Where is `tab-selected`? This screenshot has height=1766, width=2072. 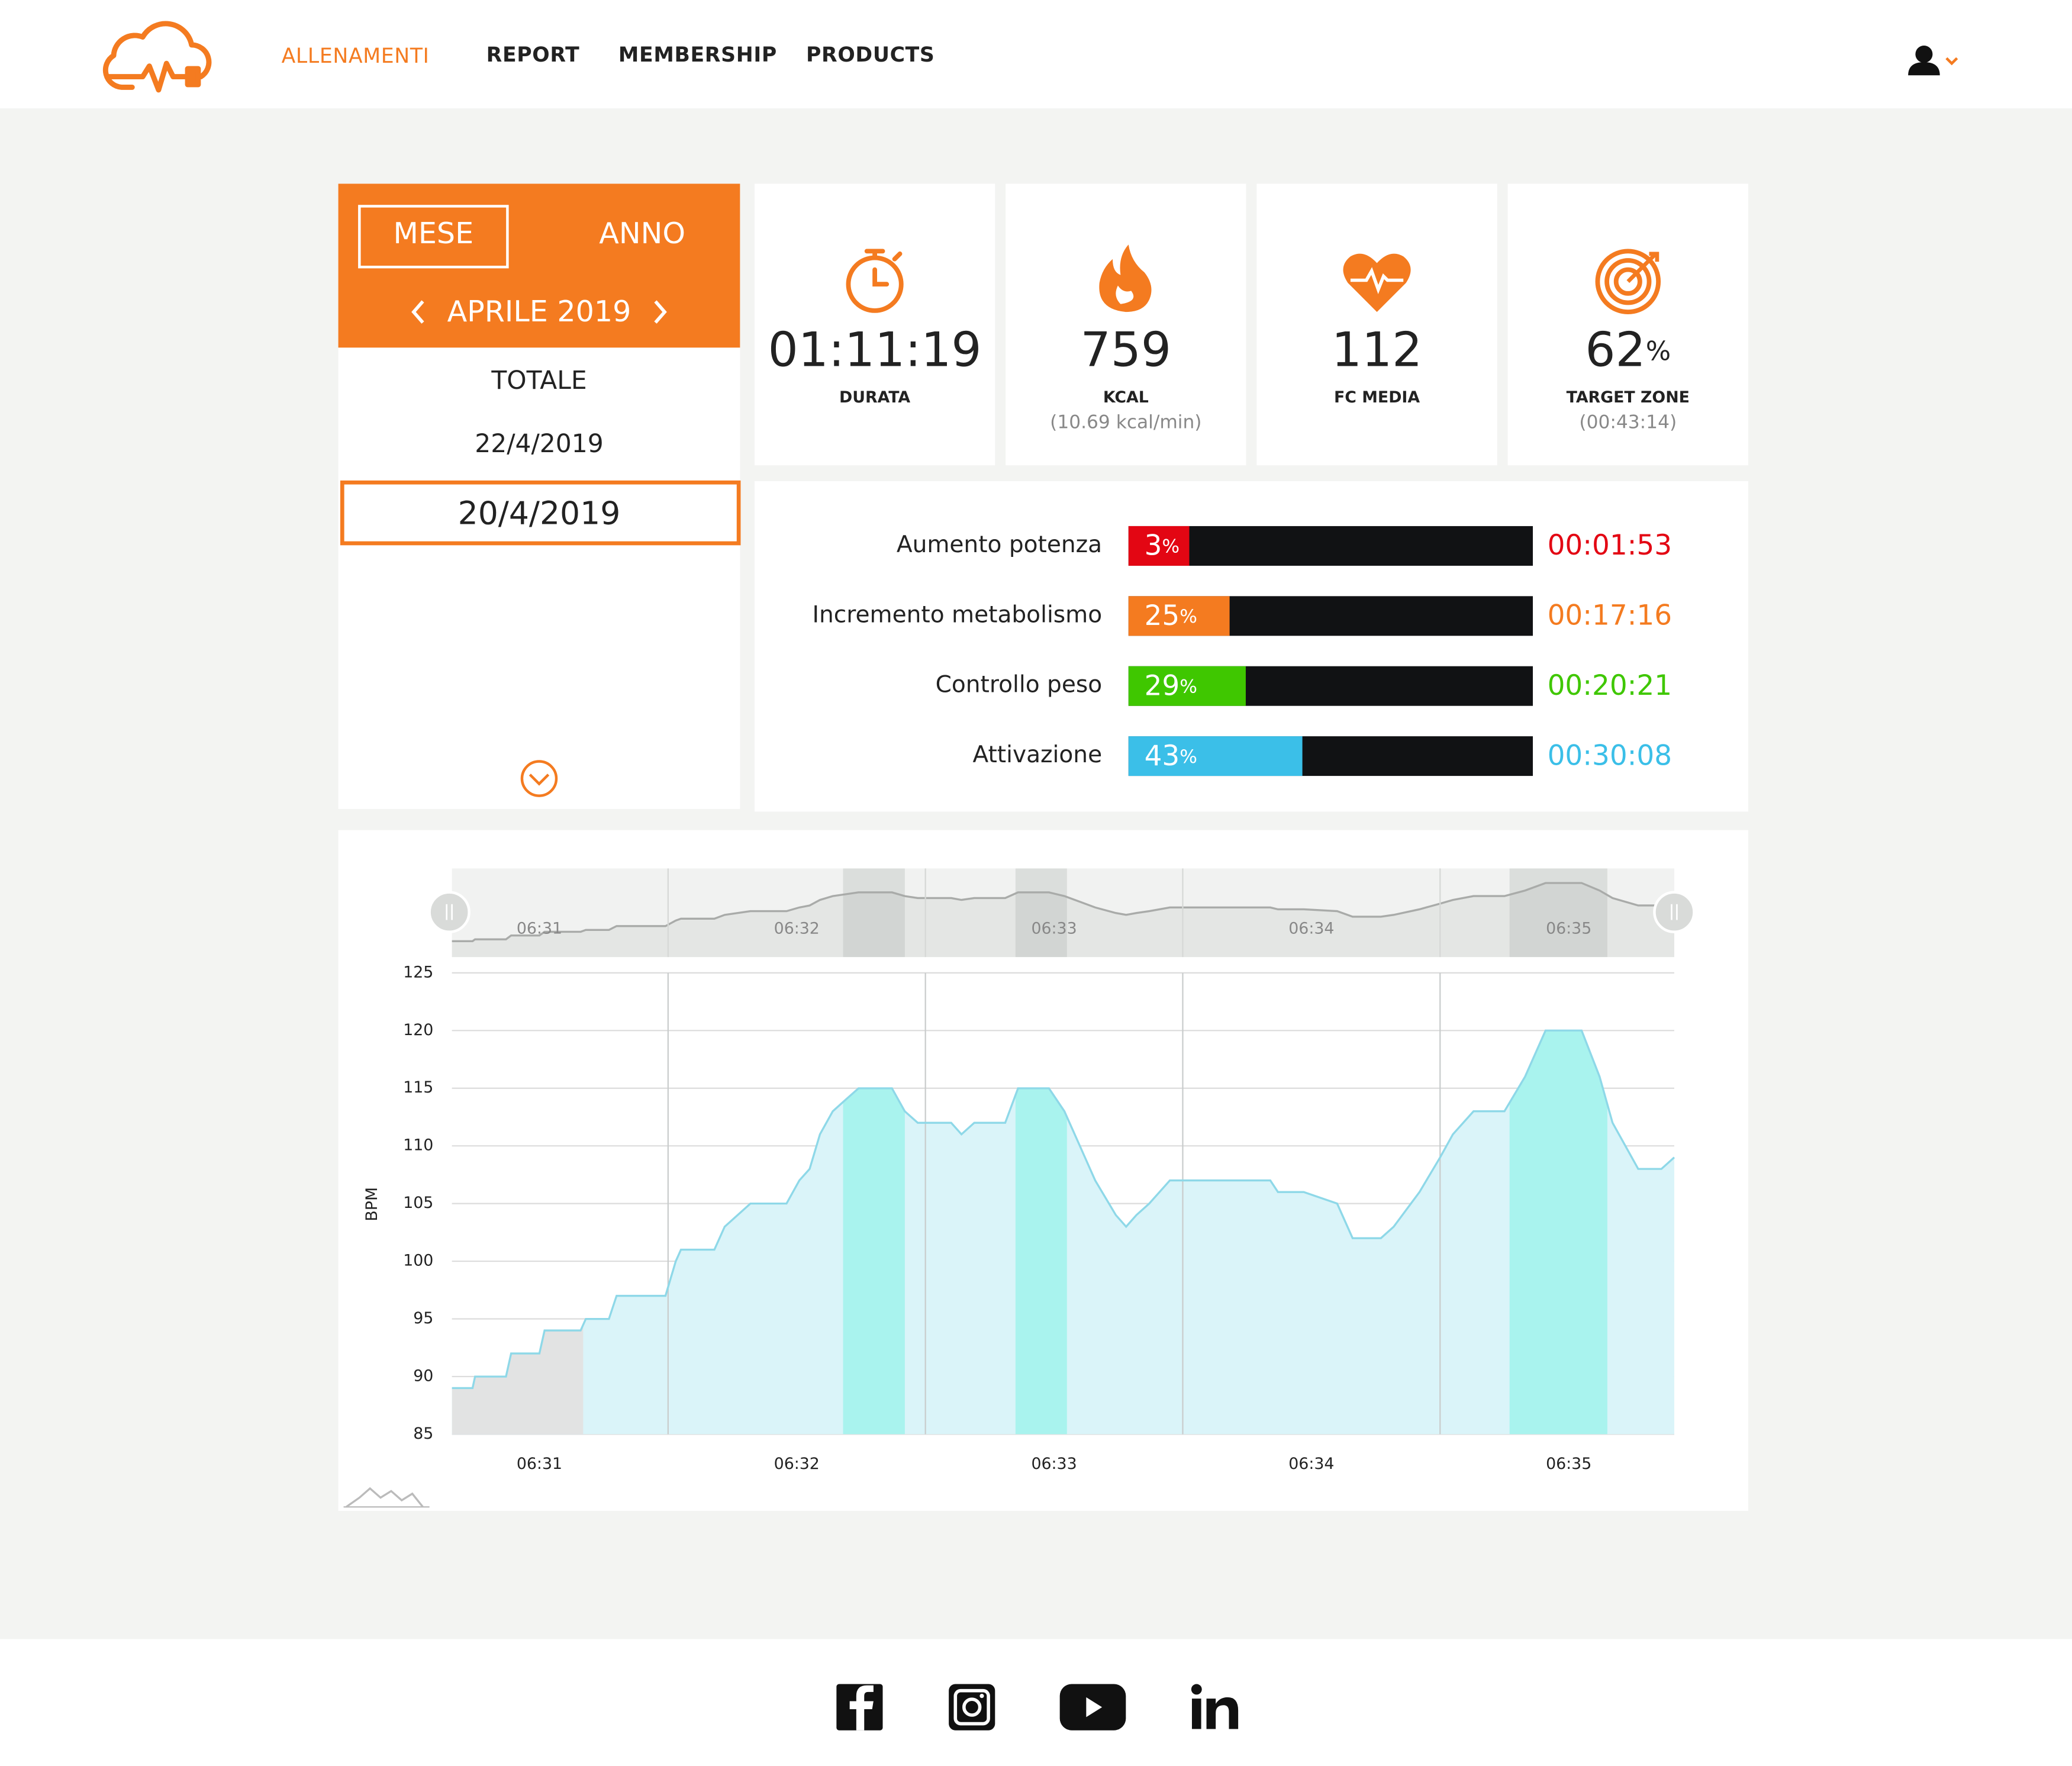
tab-selected is located at coordinates (433, 237).